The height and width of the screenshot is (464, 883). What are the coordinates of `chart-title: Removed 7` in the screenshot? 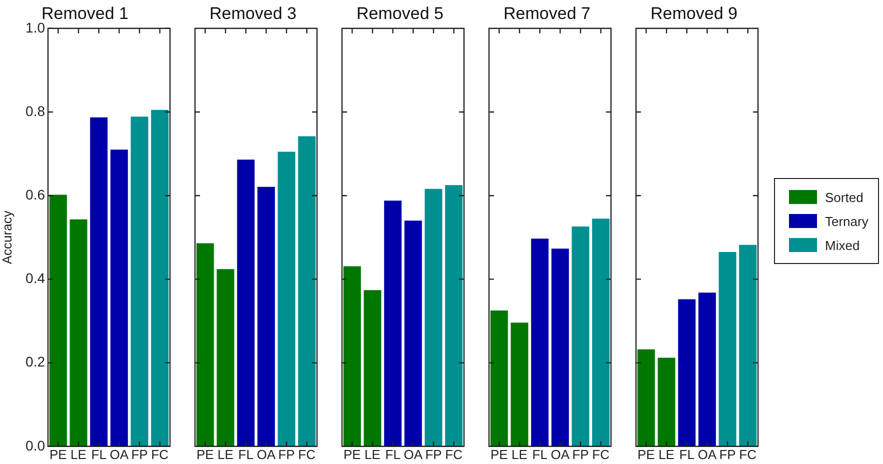 It's located at (547, 13).